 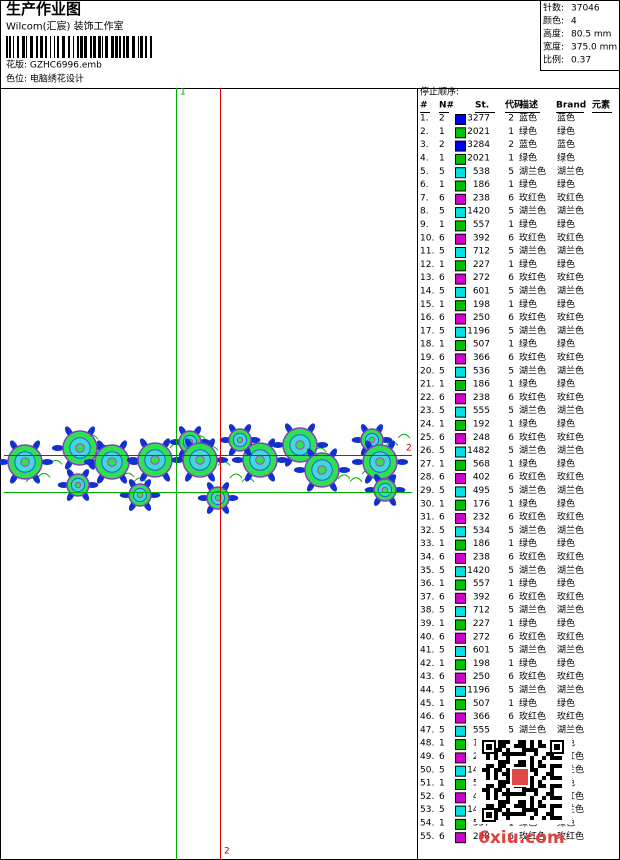 What do you see at coordinates (481, 637) in the screenshot?
I see `stitches: 272` at bounding box center [481, 637].